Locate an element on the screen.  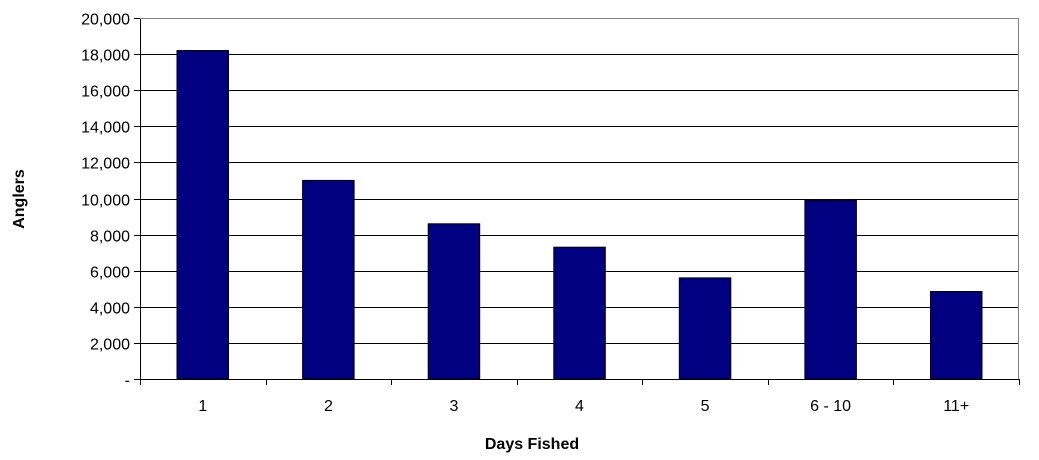
y-axis-title: Anglers is located at coordinates (19, 199).